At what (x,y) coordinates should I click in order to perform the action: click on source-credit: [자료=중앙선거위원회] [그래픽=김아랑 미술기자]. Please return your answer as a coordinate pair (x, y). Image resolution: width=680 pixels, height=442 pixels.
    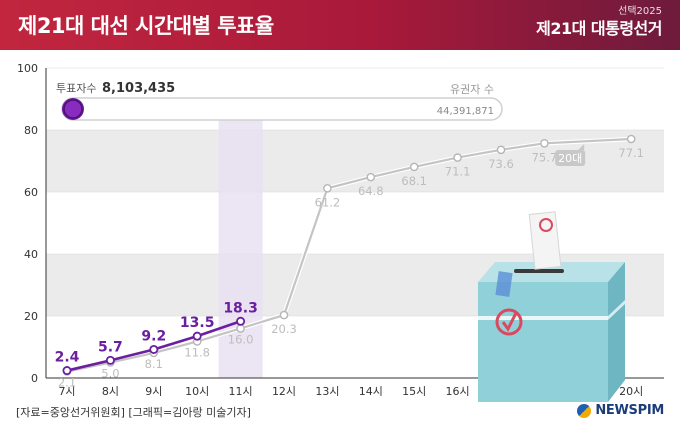
    Looking at the image, I should click on (133, 412).